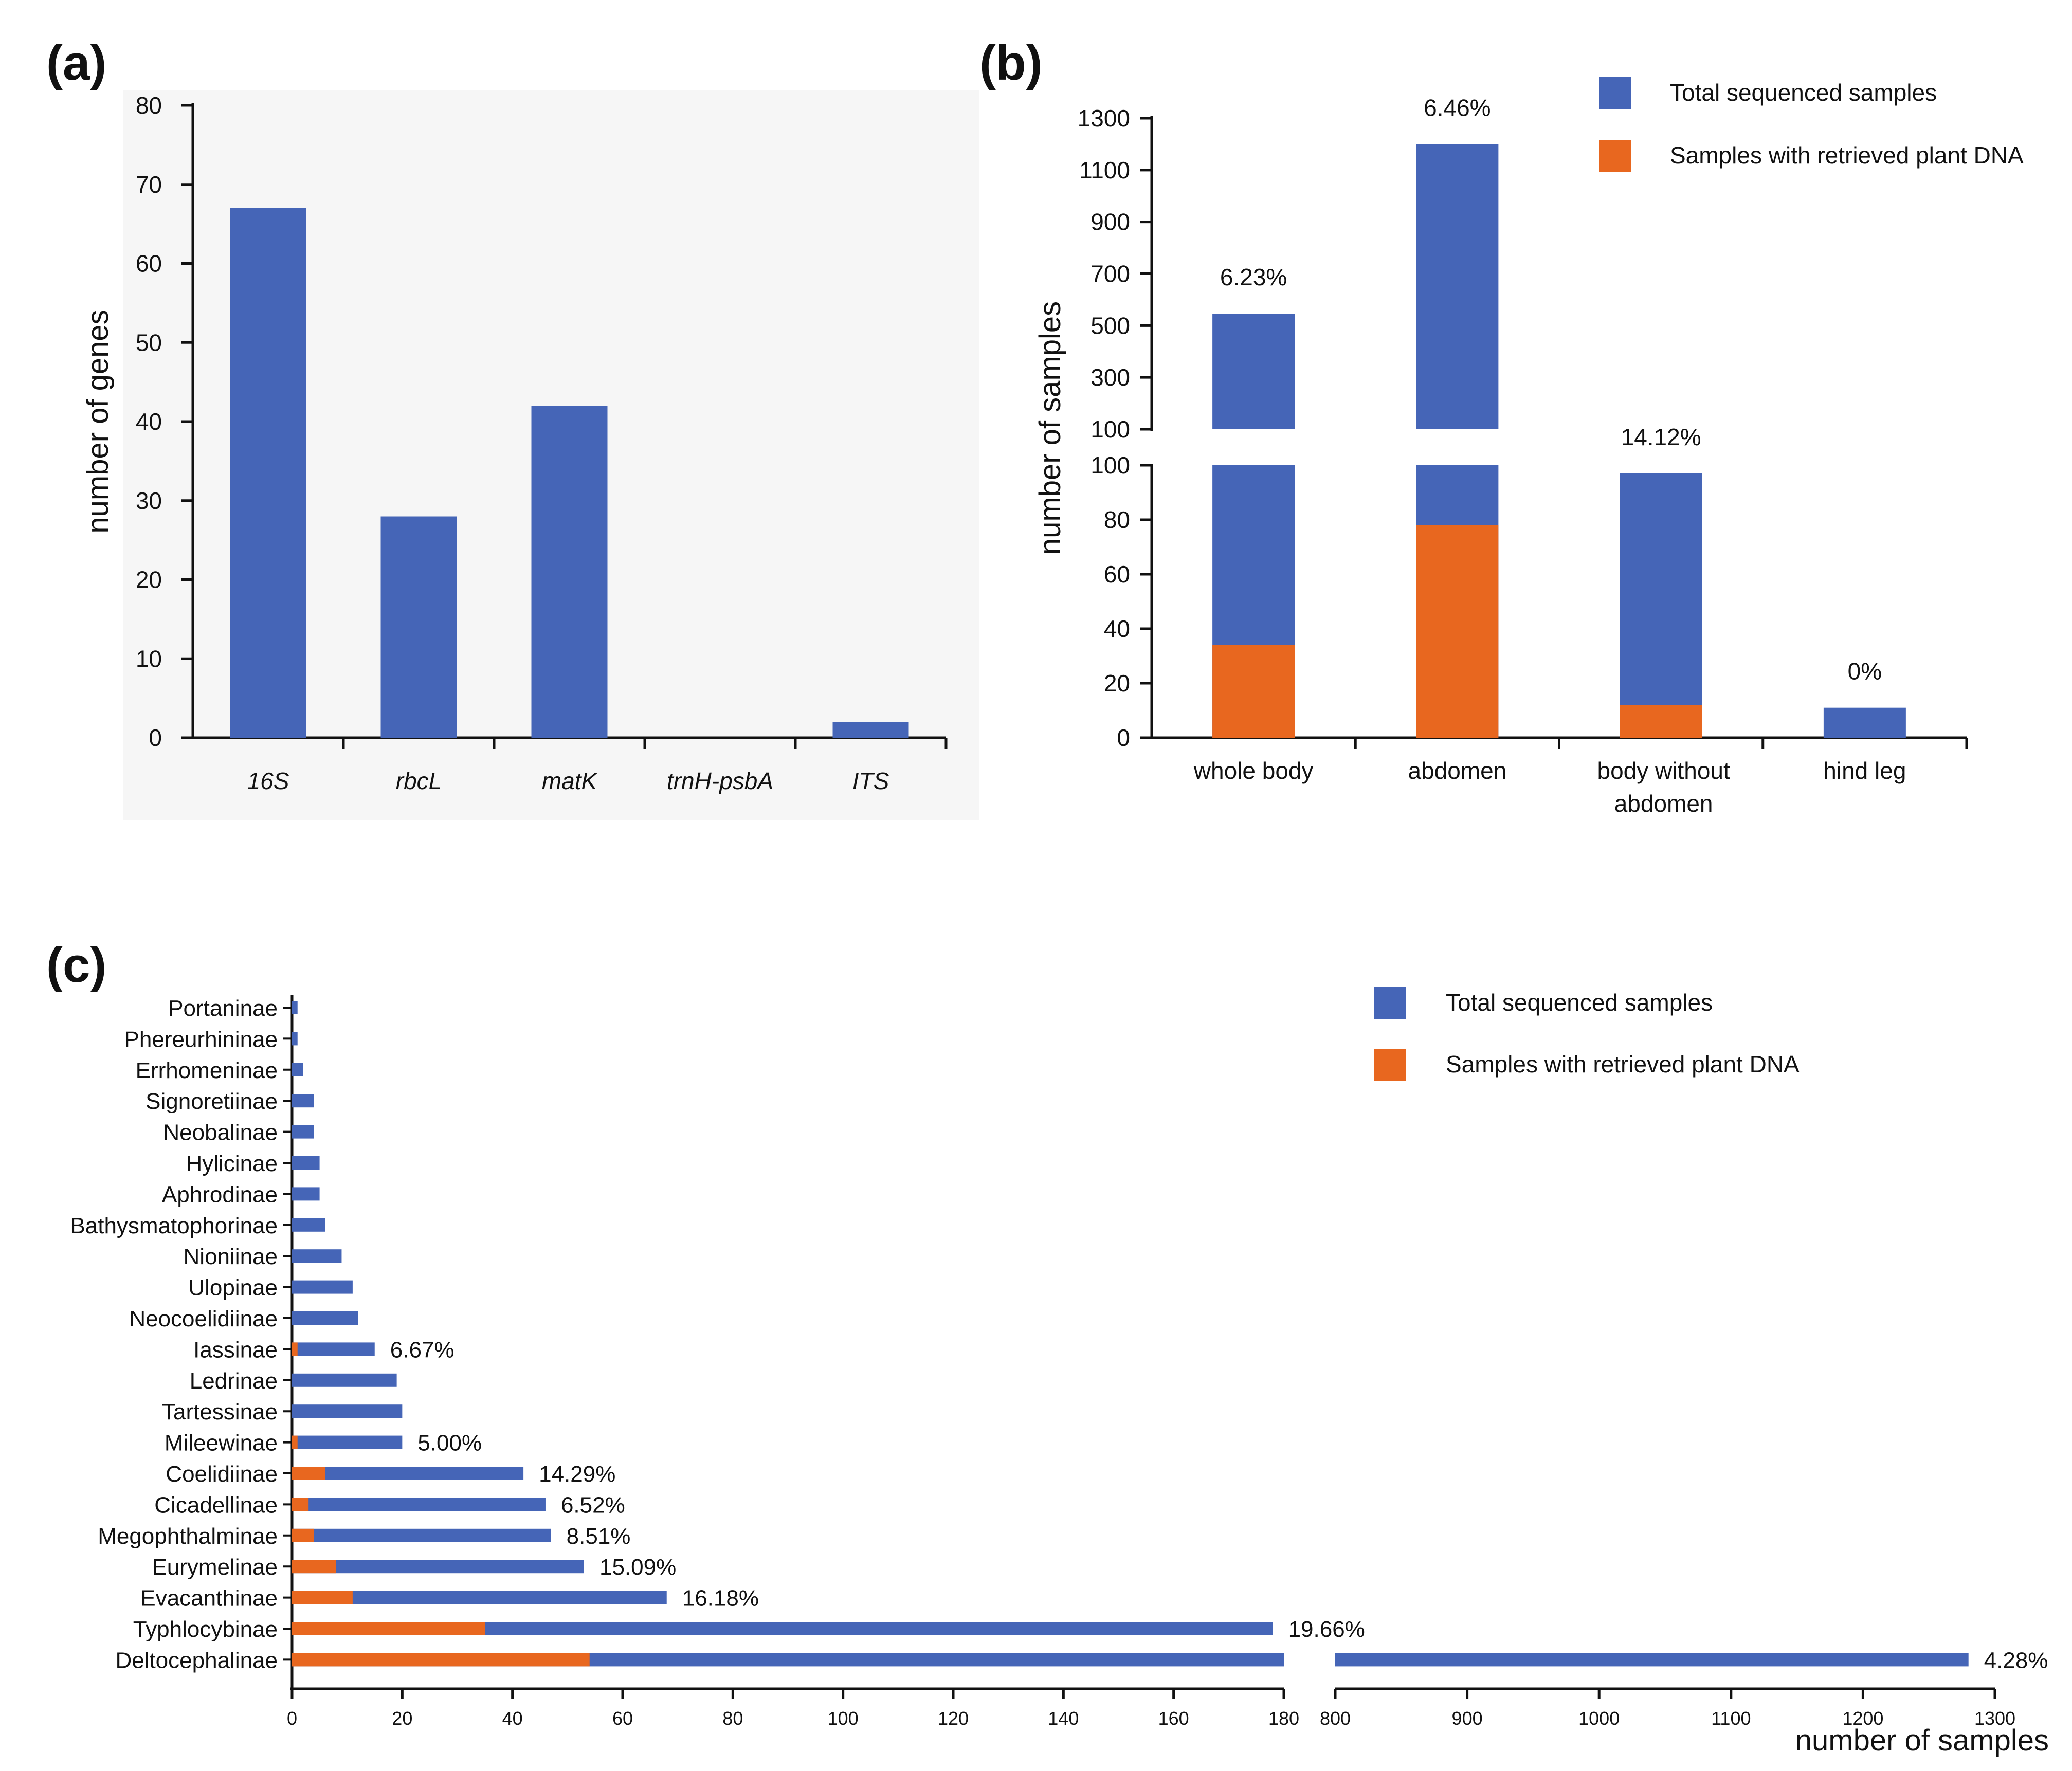  Describe the element at coordinates (205, 1629) in the screenshot. I see `panel-c-category-label: Typhlocybinae` at that location.